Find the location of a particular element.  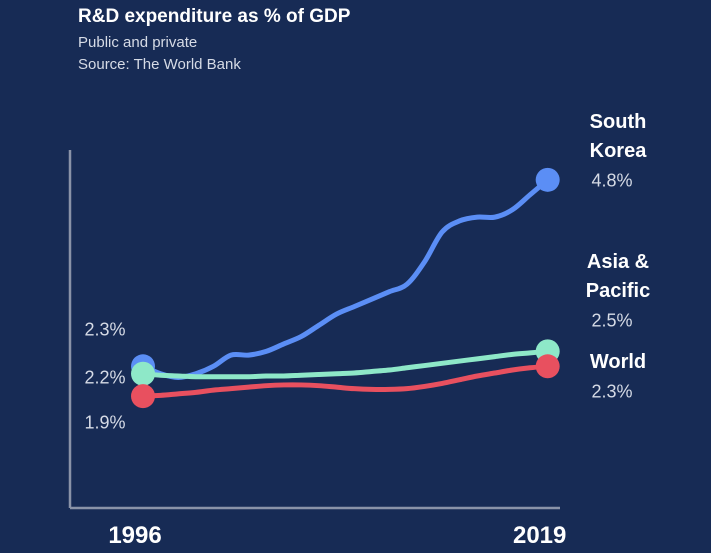

start-value-label: 1.9% is located at coordinates (105, 422).